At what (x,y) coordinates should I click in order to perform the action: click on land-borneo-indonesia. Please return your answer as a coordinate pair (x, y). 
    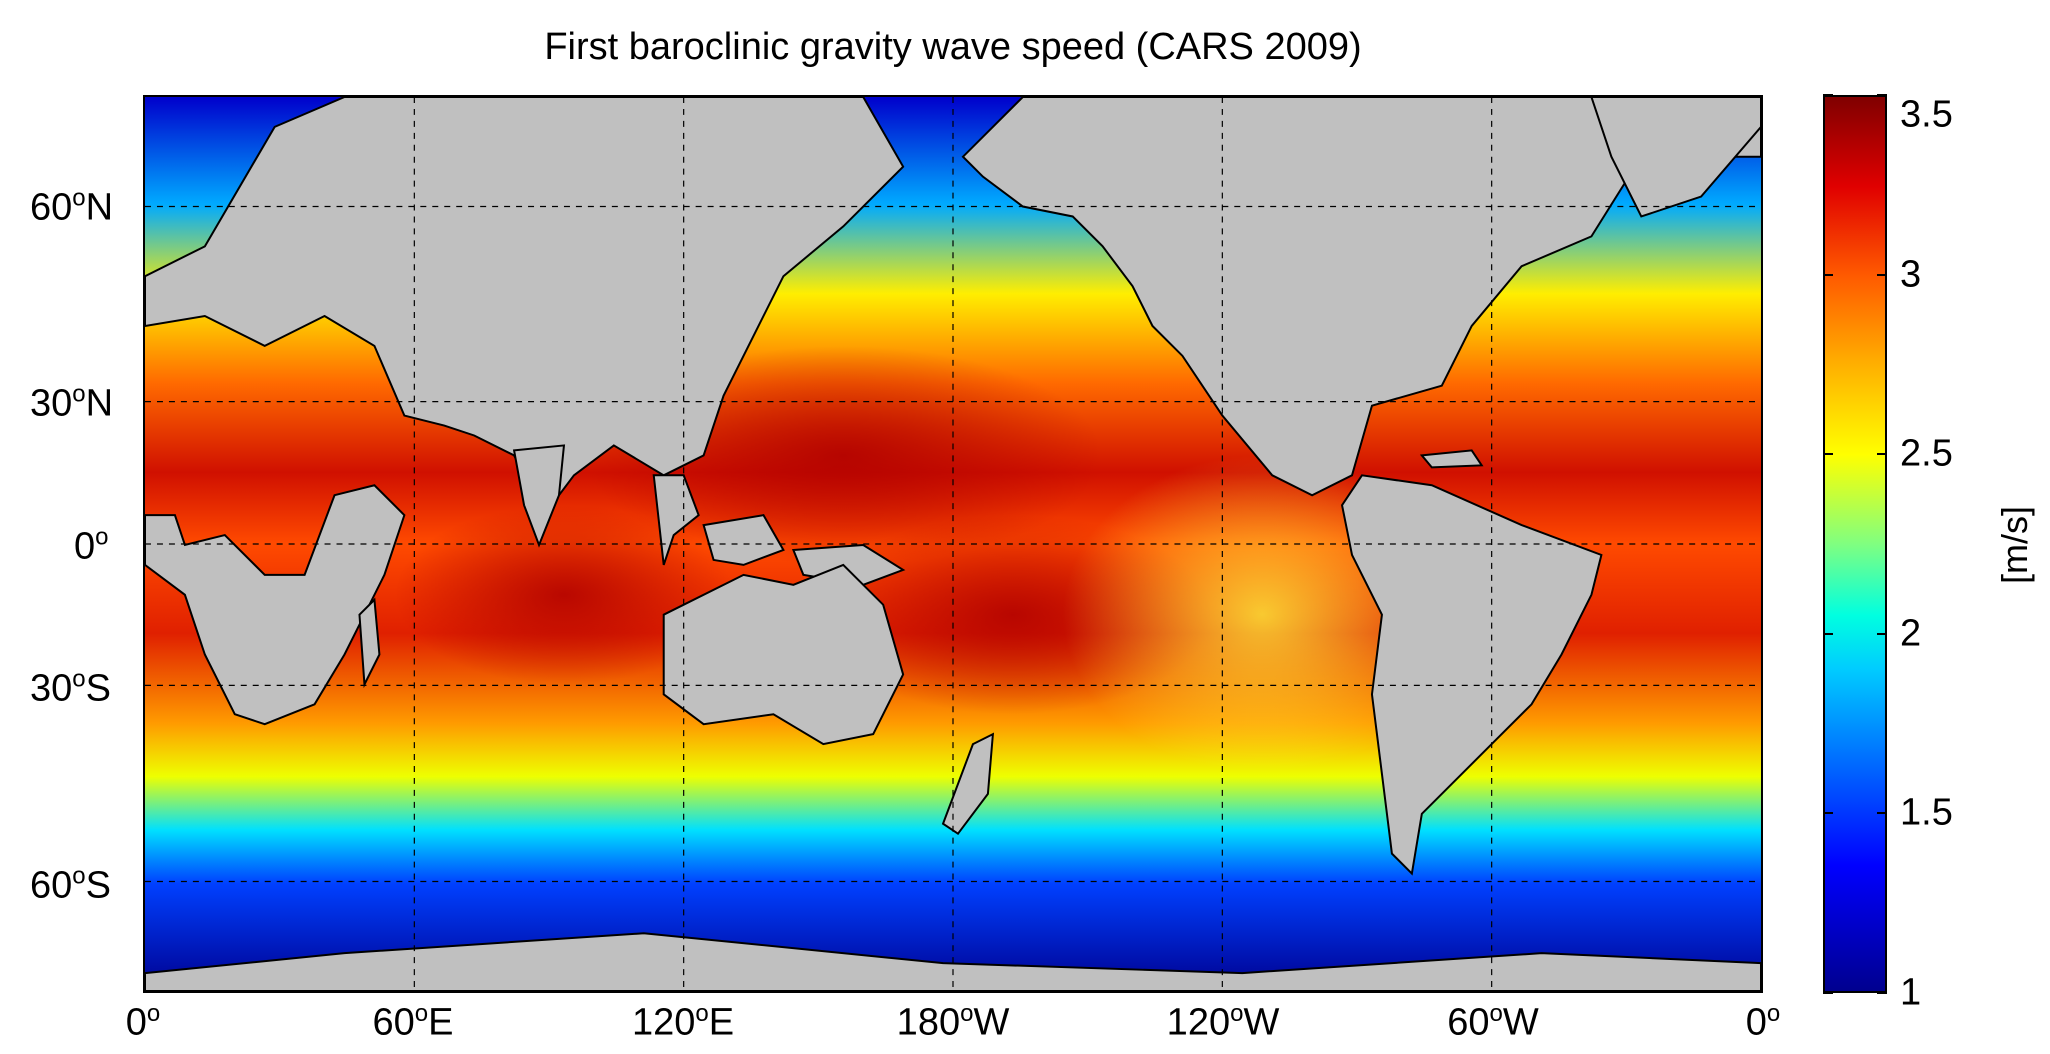
    Looking at the image, I should click on (743, 540).